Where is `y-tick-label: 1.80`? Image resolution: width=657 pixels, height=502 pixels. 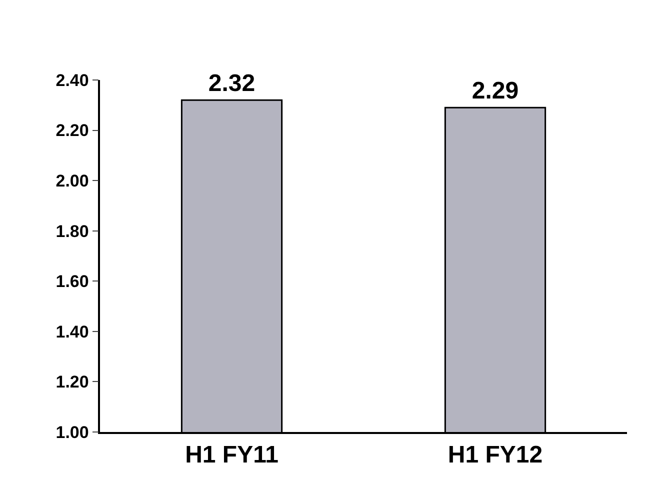
y-tick-label: 1.80 is located at coordinates (72, 231).